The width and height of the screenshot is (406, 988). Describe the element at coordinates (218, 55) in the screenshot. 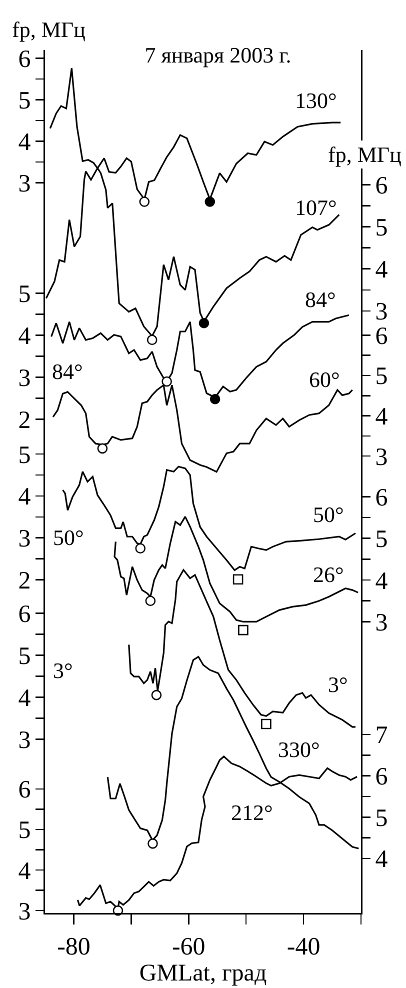

I see `chart-title: 7 января 2003 г.` at that location.